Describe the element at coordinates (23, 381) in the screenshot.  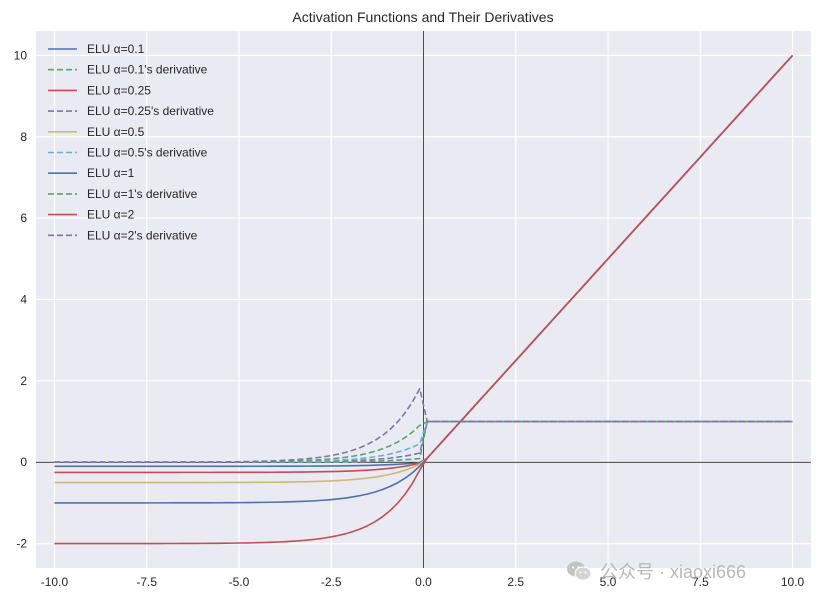
I see `y-tick-label: 2` at that location.